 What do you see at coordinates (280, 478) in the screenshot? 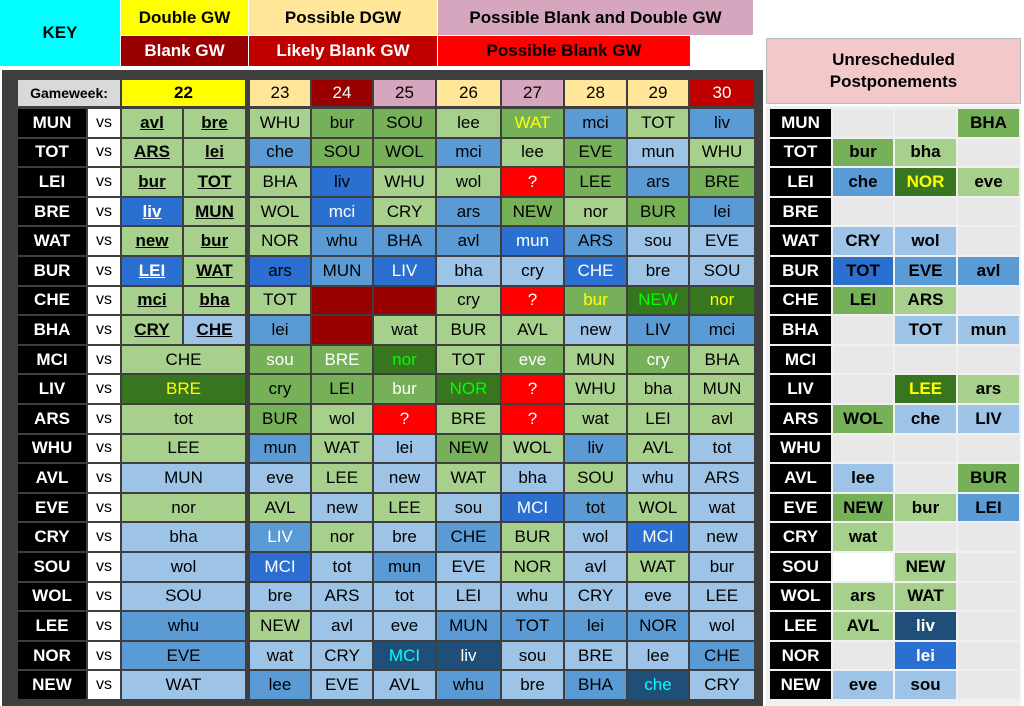
I see `fixture-cell: eve` at bounding box center [280, 478].